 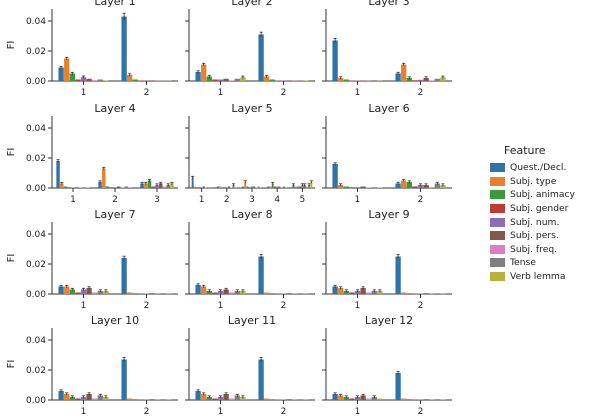 I want to click on panel-title: Layer 6, so click(x=388, y=108).